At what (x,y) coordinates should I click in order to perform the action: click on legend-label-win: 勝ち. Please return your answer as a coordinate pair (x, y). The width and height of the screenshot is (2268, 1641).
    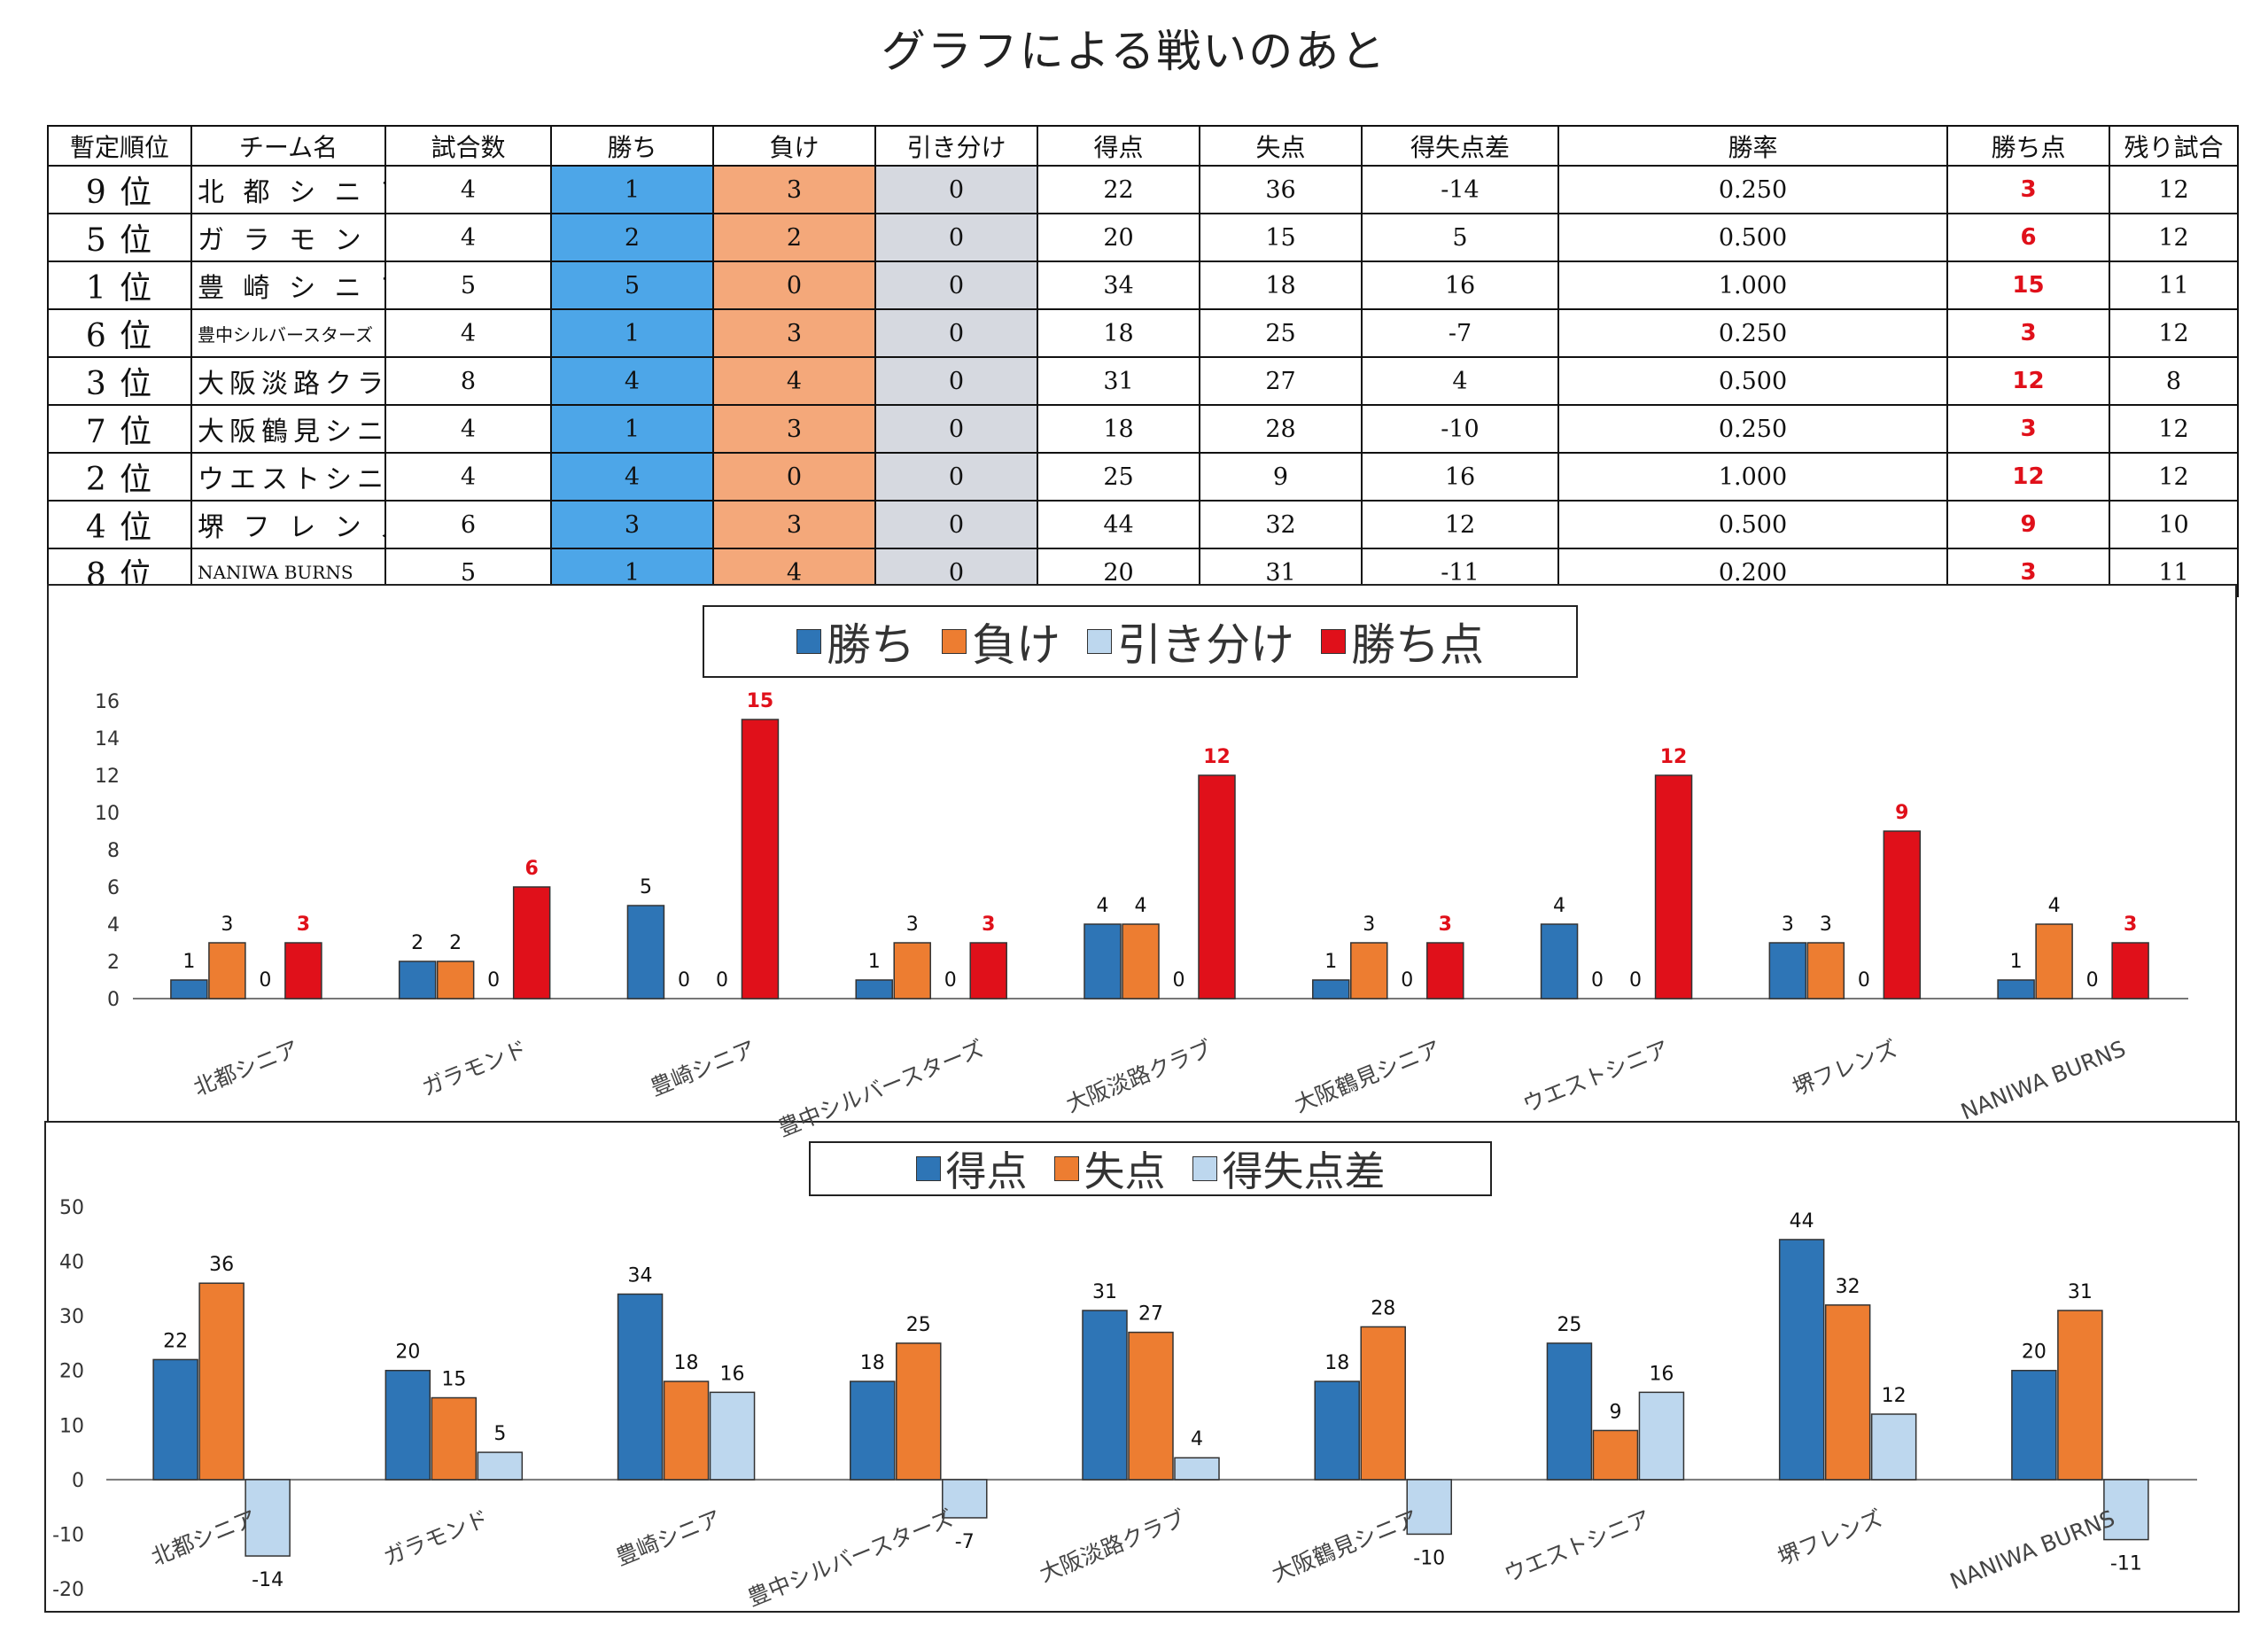
    Looking at the image, I should click on (871, 645).